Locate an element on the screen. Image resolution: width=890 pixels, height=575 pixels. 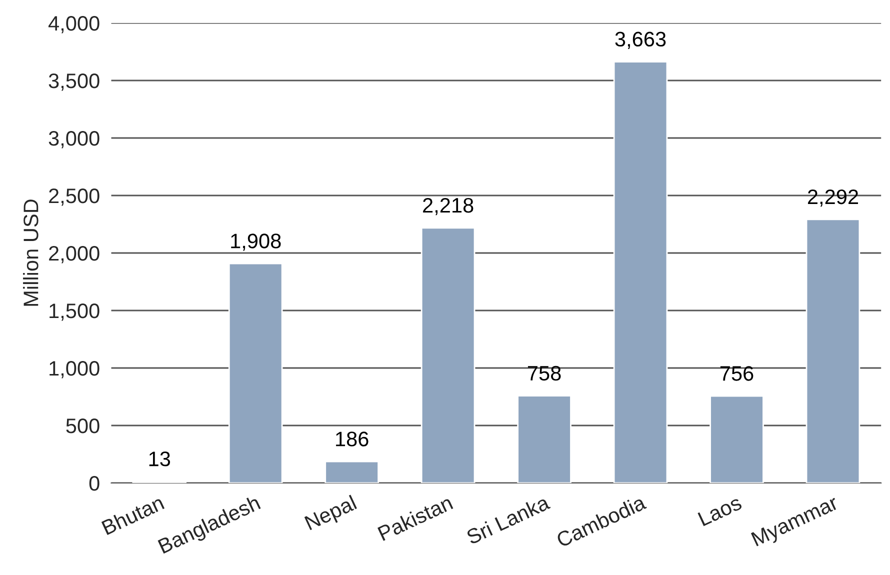
x-tick-label: Sri Lanka is located at coordinates (508, 519).